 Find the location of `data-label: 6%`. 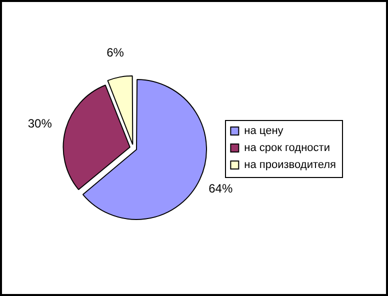

data-label: 6% is located at coordinates (115, 53).